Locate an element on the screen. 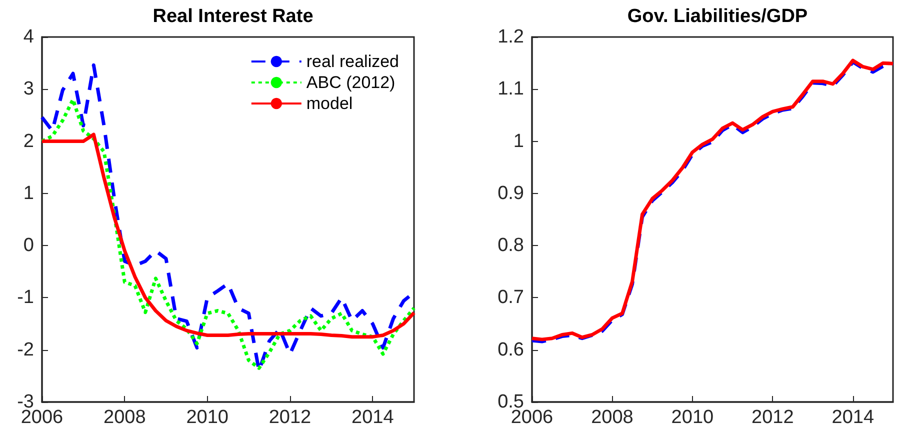  y-tick-label: 0.7 is located at coordinates (511, 297).